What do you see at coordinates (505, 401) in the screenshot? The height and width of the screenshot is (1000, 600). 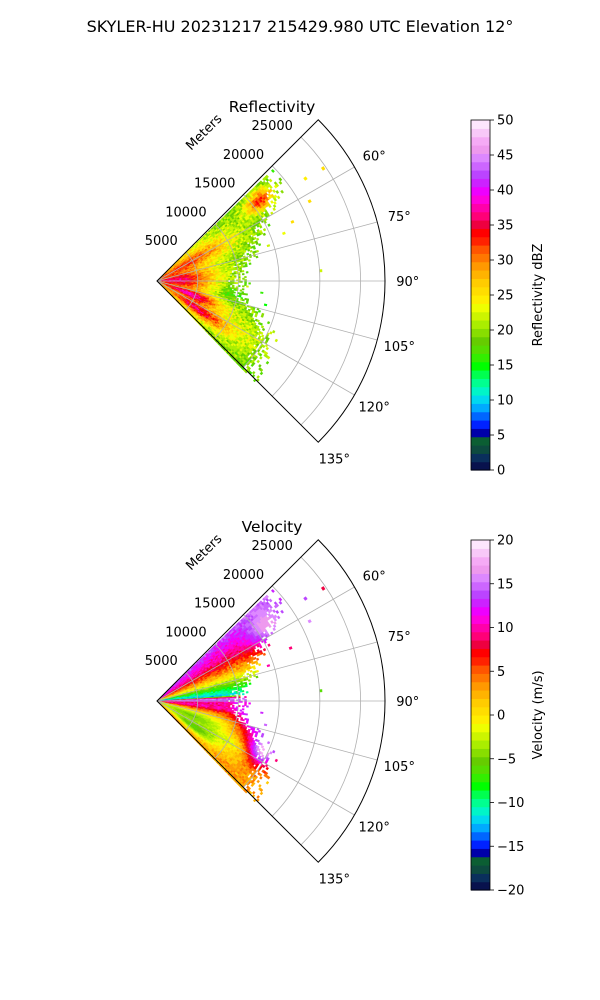 I see `colorbar-tick-label: 10` at bounding box center [505, 401].